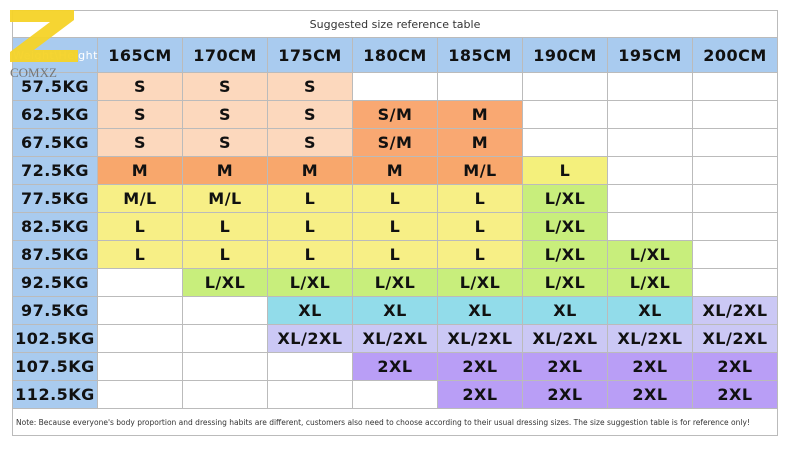 This screenshot has width=790, height=450. I want to click on table-row: 72.5KG M M M M M/L L, so click(395, 170).